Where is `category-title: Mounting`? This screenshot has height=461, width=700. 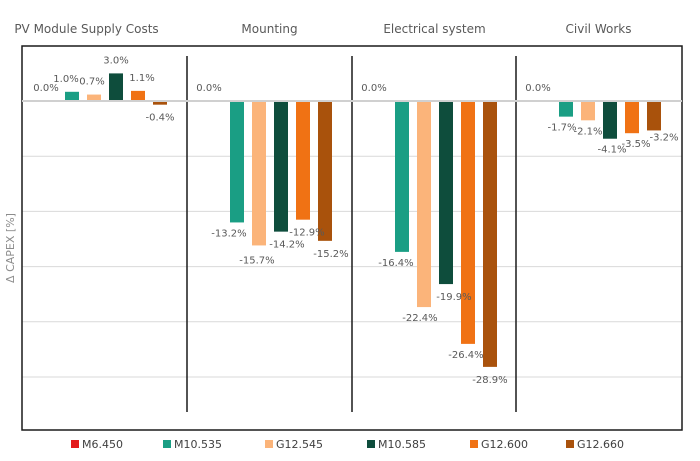 category-title: Mounting is located at coordinates (269, 29).